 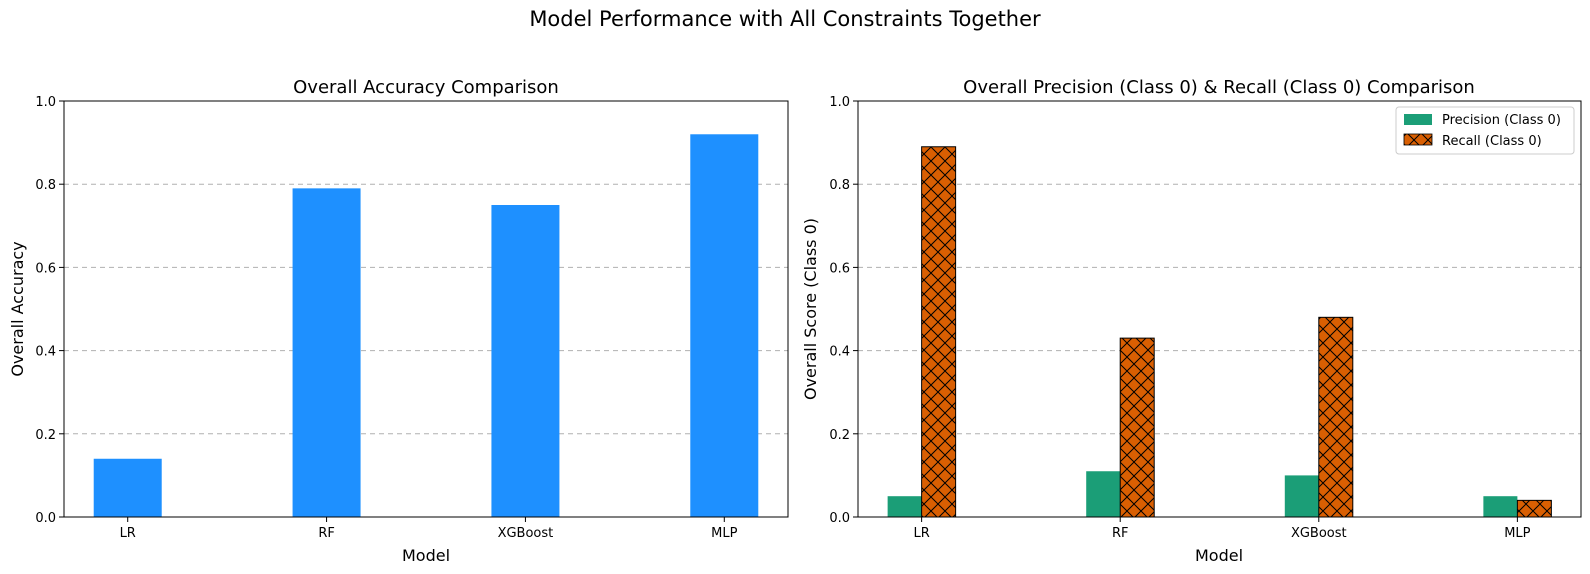 I want to click on precision-bar-mlp, so click(x=1500, y=506).